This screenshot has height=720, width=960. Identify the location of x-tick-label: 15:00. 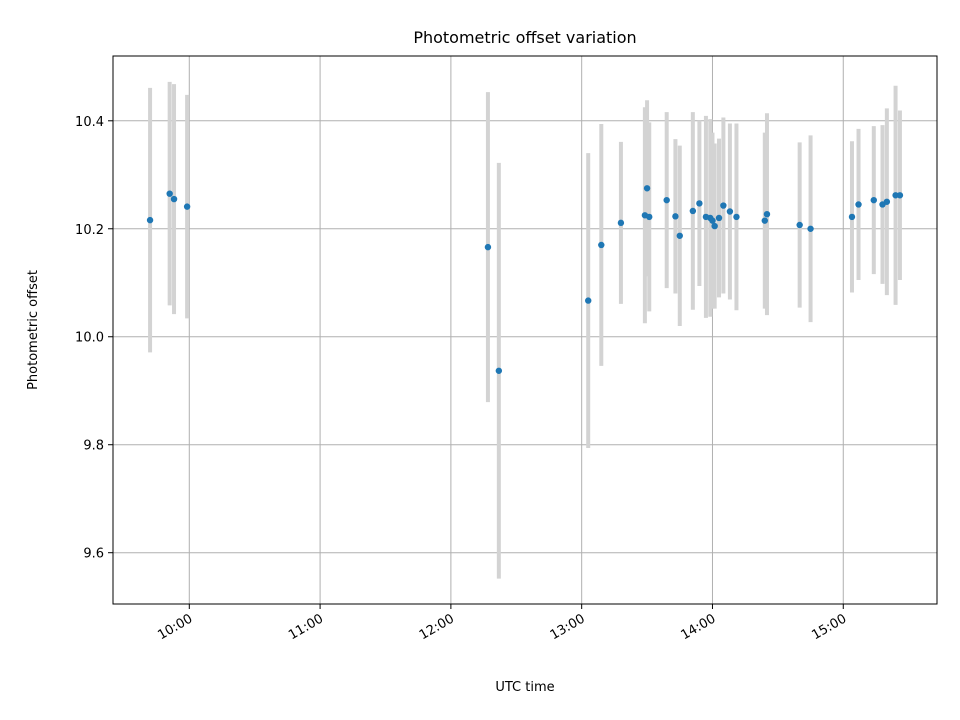
(829, 627).